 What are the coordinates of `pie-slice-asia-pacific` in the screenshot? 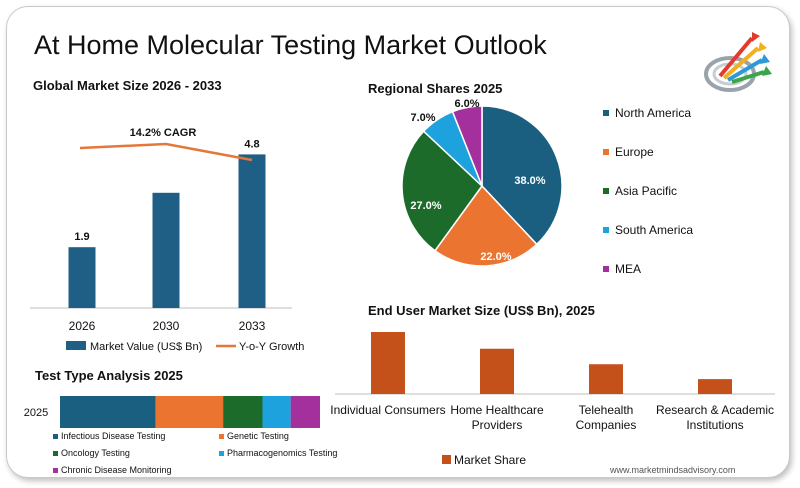 It's located at (442, 191).